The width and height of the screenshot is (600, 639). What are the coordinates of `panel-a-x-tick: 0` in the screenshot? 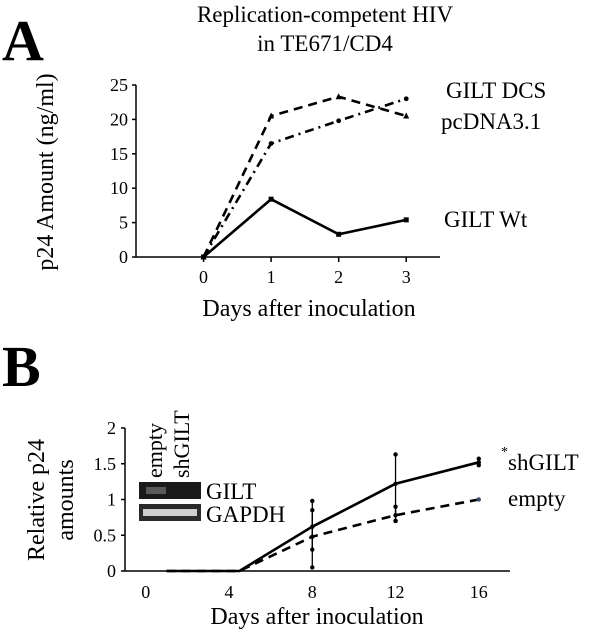 It's located at (203, 277).